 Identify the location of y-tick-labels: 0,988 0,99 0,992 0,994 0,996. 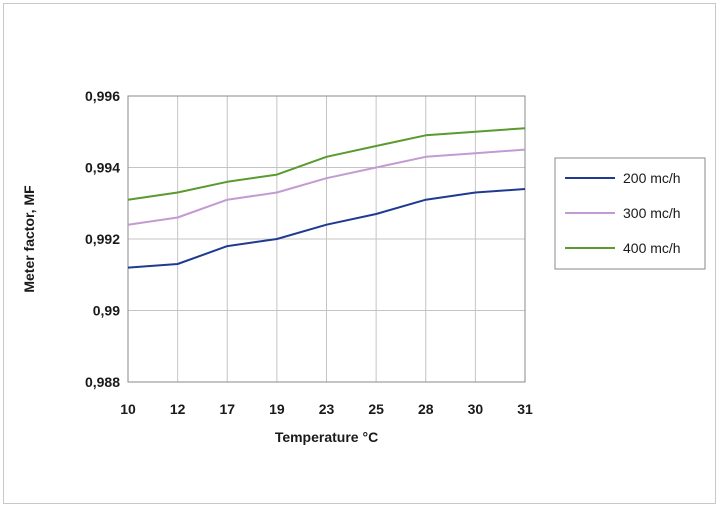
(102, 239).